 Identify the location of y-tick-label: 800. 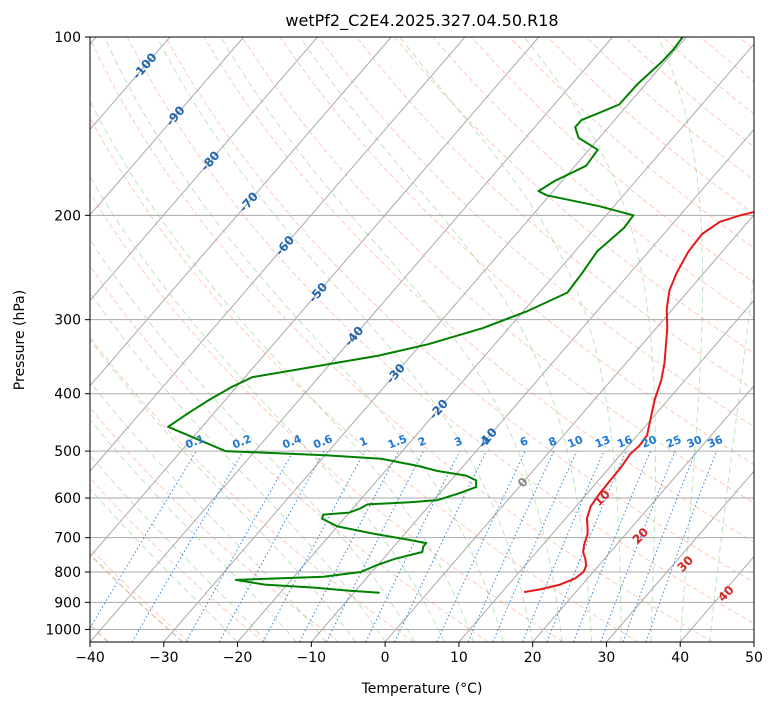
(67, 573).